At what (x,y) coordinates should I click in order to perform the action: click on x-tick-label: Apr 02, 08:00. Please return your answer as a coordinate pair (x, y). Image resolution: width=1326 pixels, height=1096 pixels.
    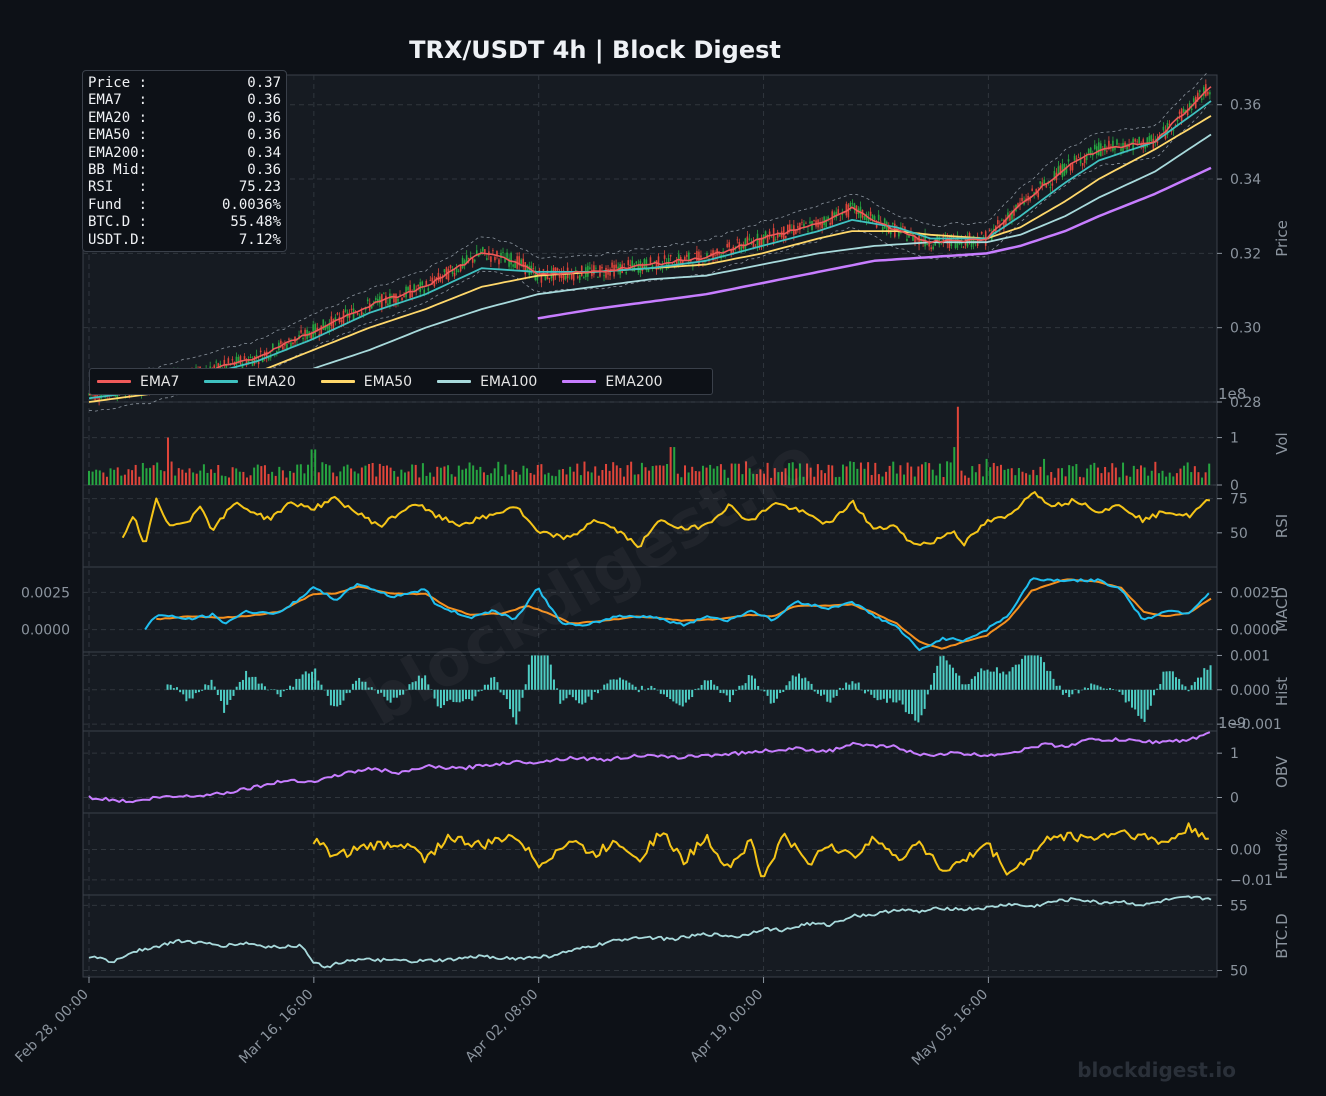
    Looking at the image, I should click on (502, 1026).